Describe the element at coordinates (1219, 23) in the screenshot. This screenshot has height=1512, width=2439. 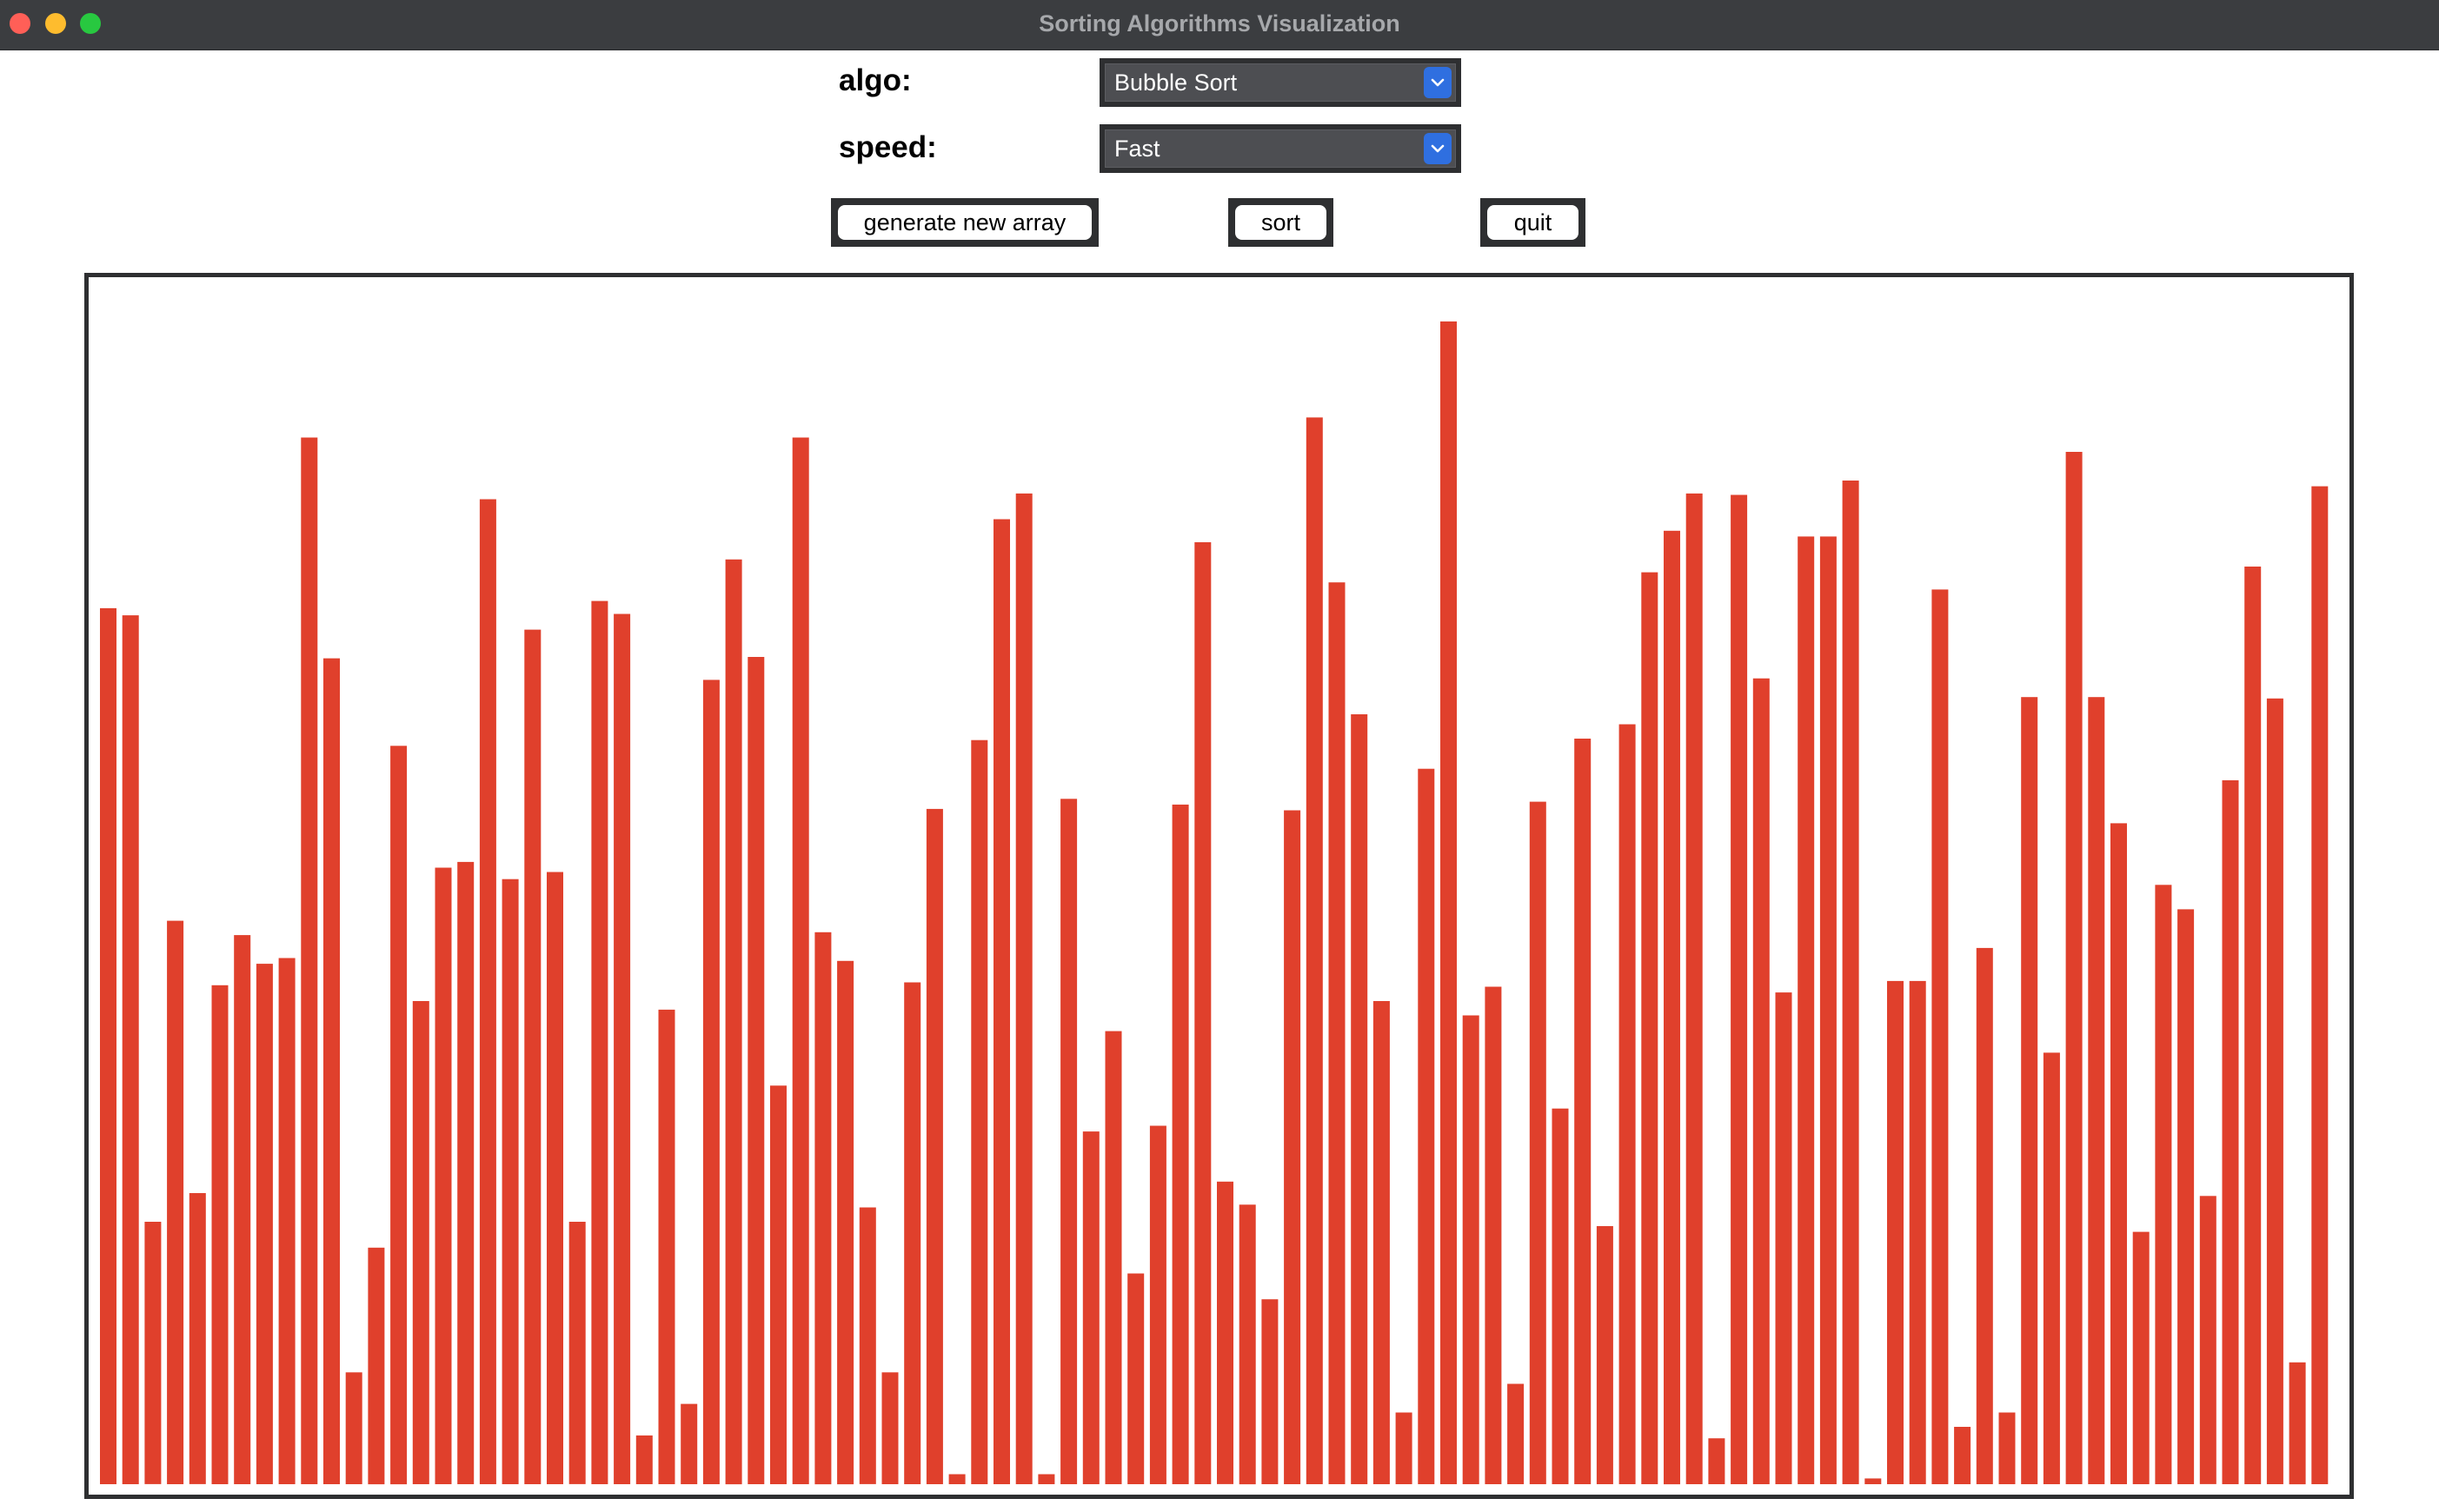
I see `window-title: Sorting Algorithms Visualization` at that location.